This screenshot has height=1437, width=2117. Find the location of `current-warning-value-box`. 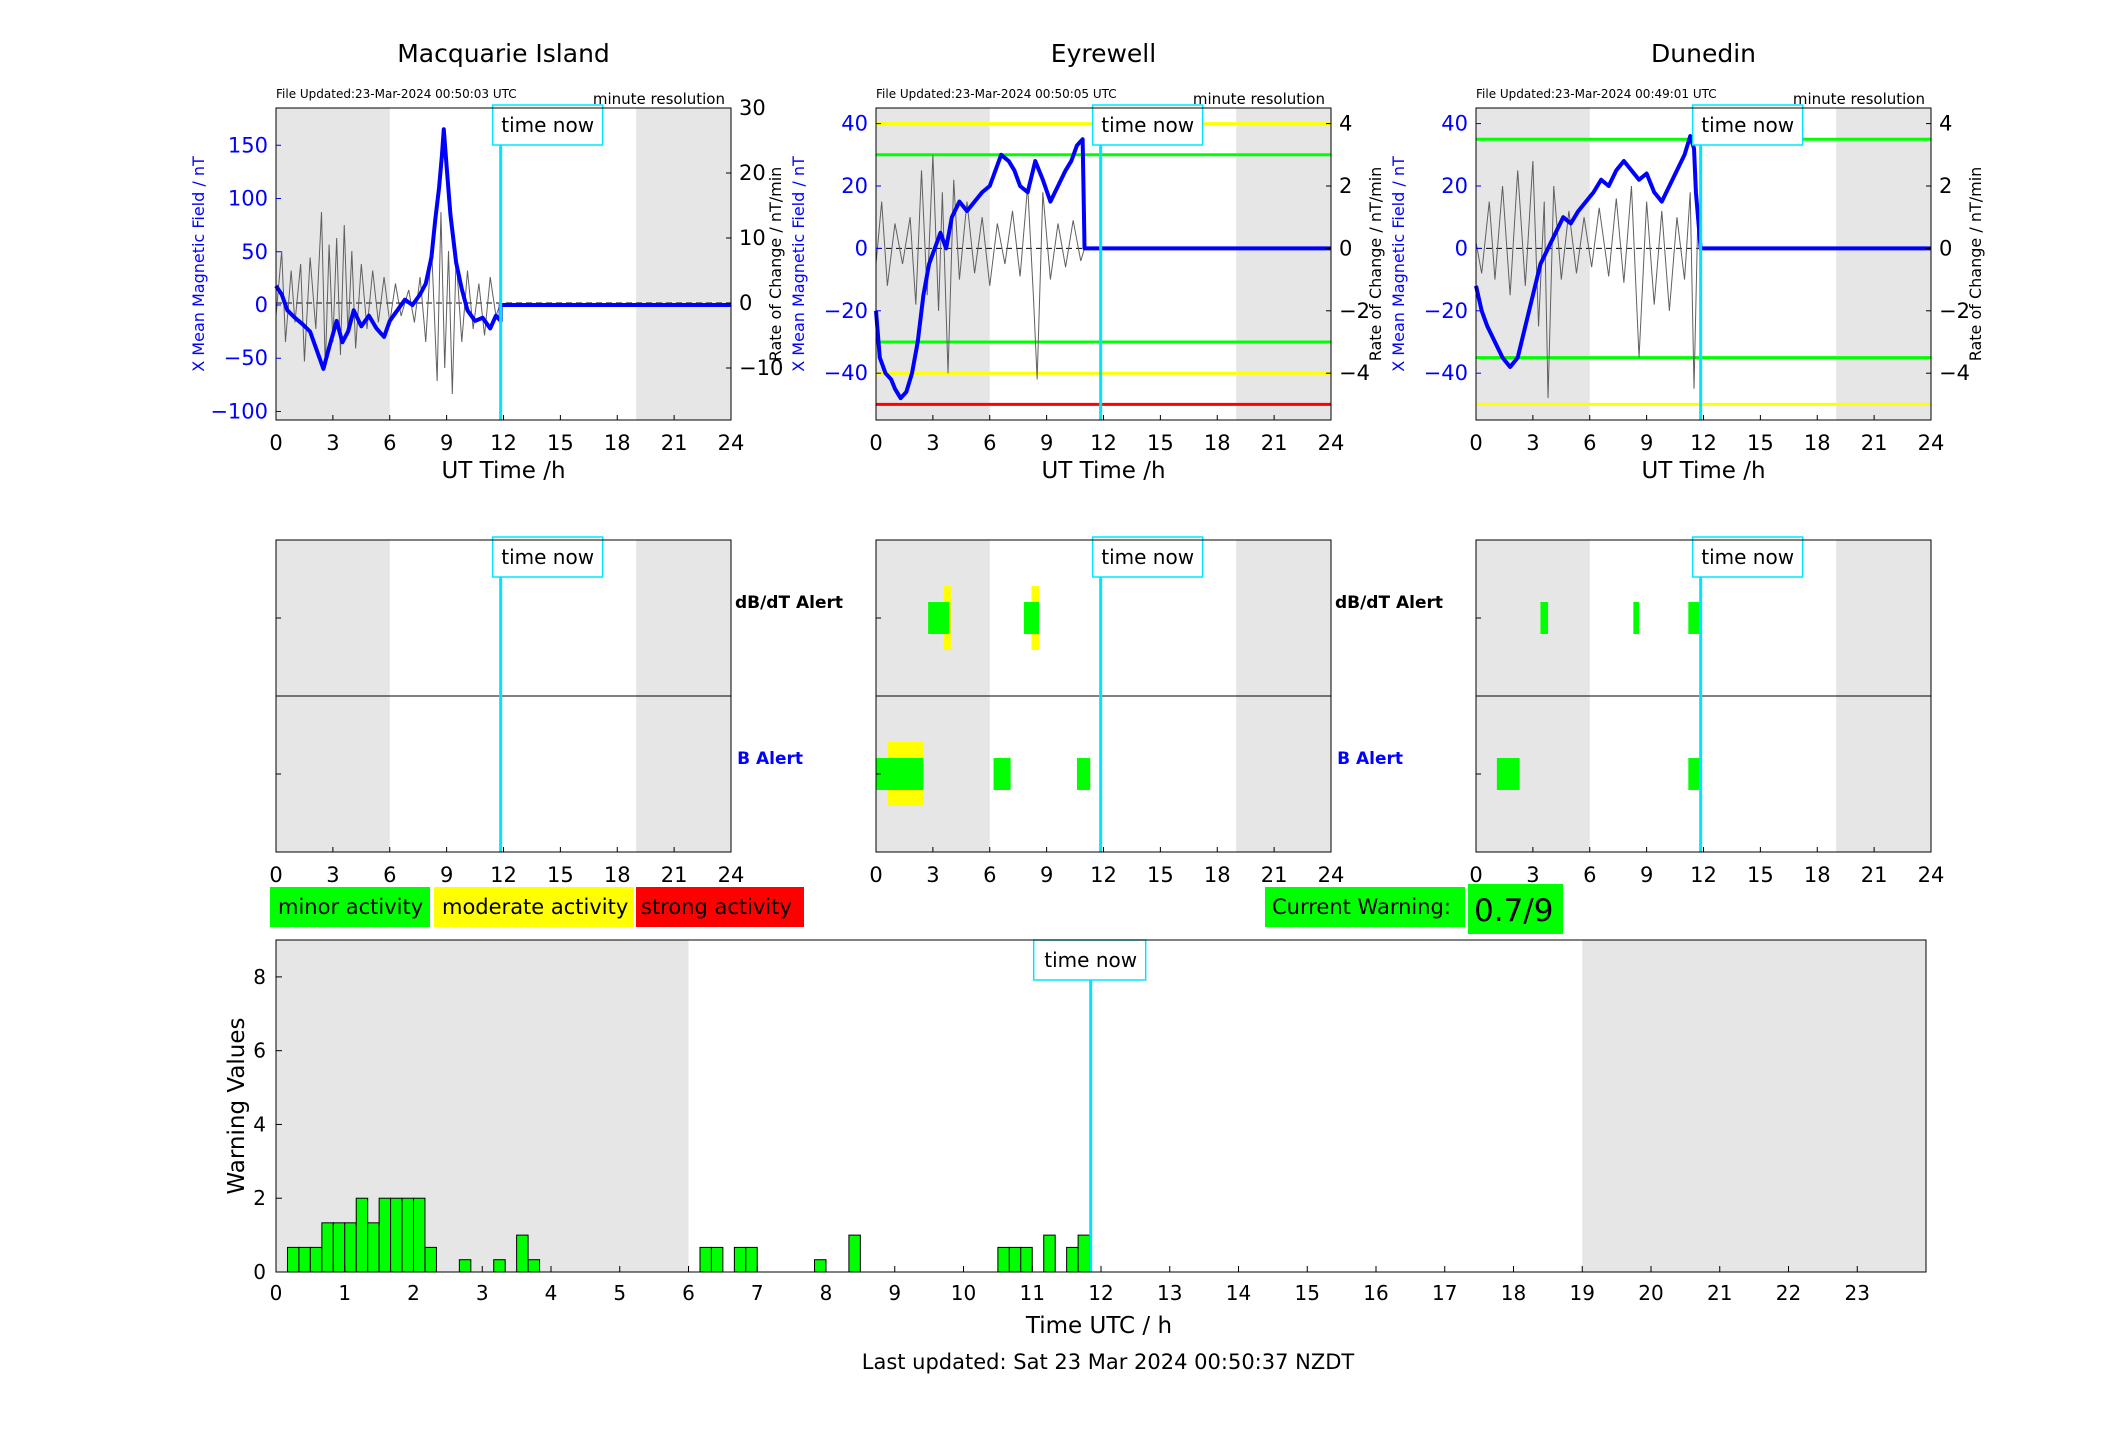

current-warning-value-box is located at coordinates (1515, 909).